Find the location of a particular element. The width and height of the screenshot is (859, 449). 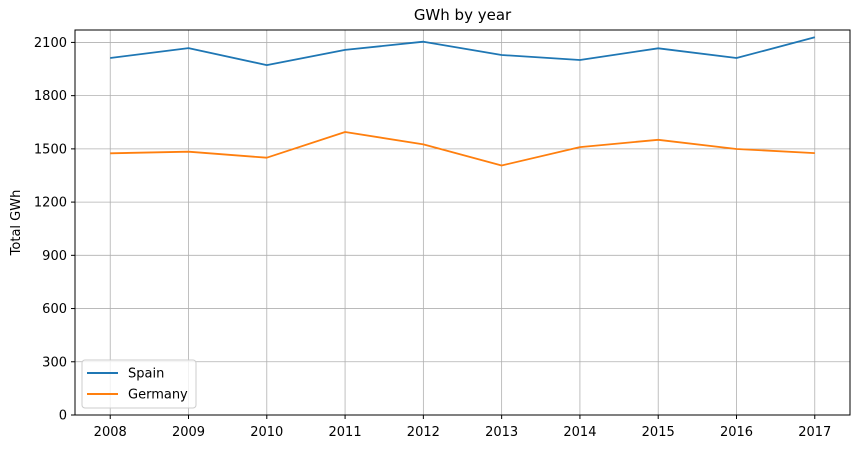

legend: Spain Germany is located at coordinates (139, 384).